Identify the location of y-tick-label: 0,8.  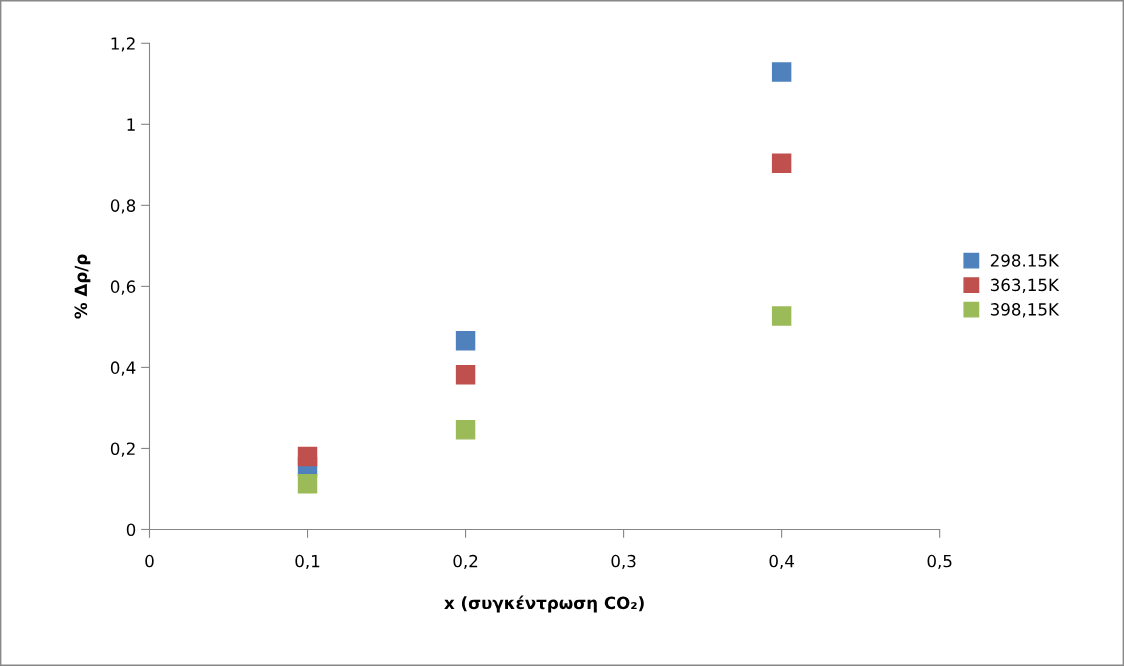
(123, 206).